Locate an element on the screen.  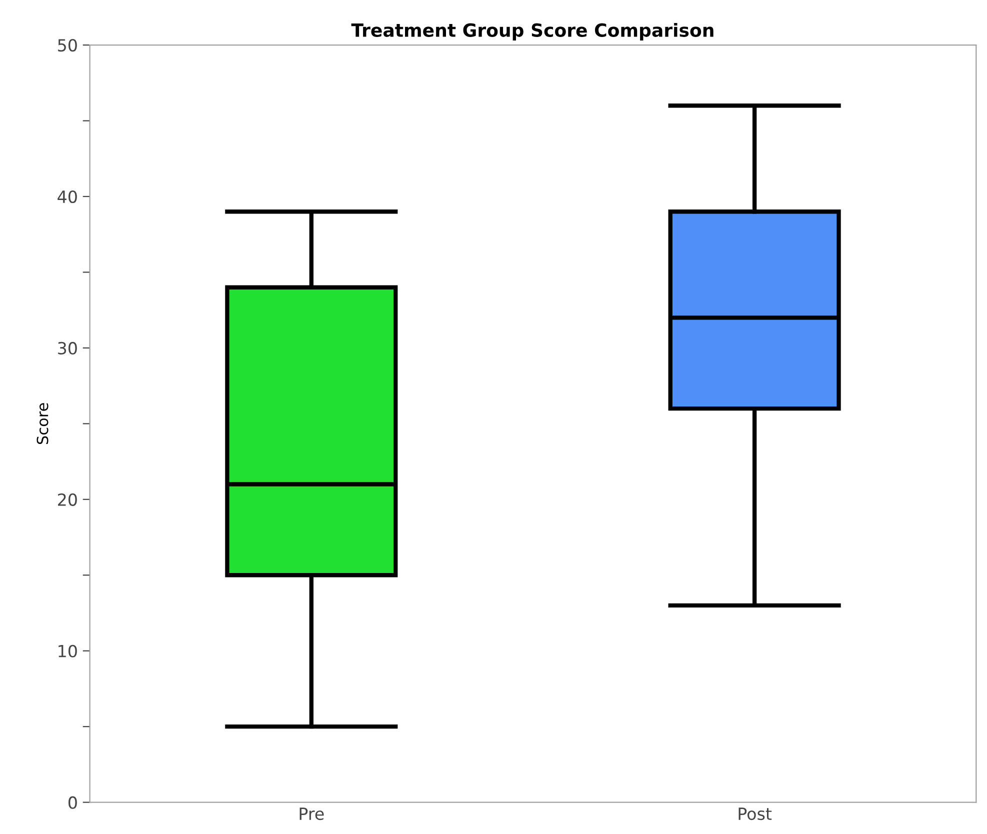
y-tick-label: 50 is located at coordinates (67, 45).